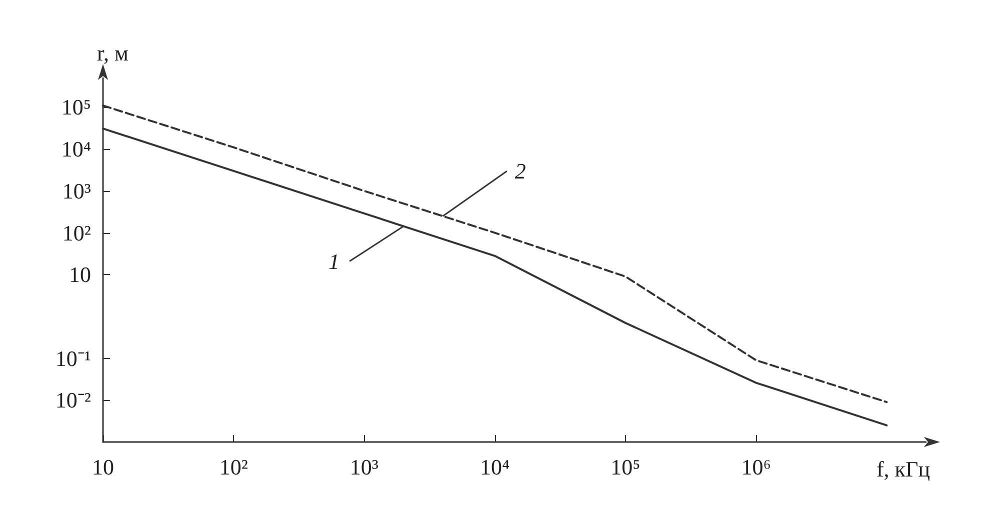 The width and height of the screenshot is (994, 524). Describe the element at coordinates (364, 467) in the screenshot. I see `x-tick-label: 10³` at that location.